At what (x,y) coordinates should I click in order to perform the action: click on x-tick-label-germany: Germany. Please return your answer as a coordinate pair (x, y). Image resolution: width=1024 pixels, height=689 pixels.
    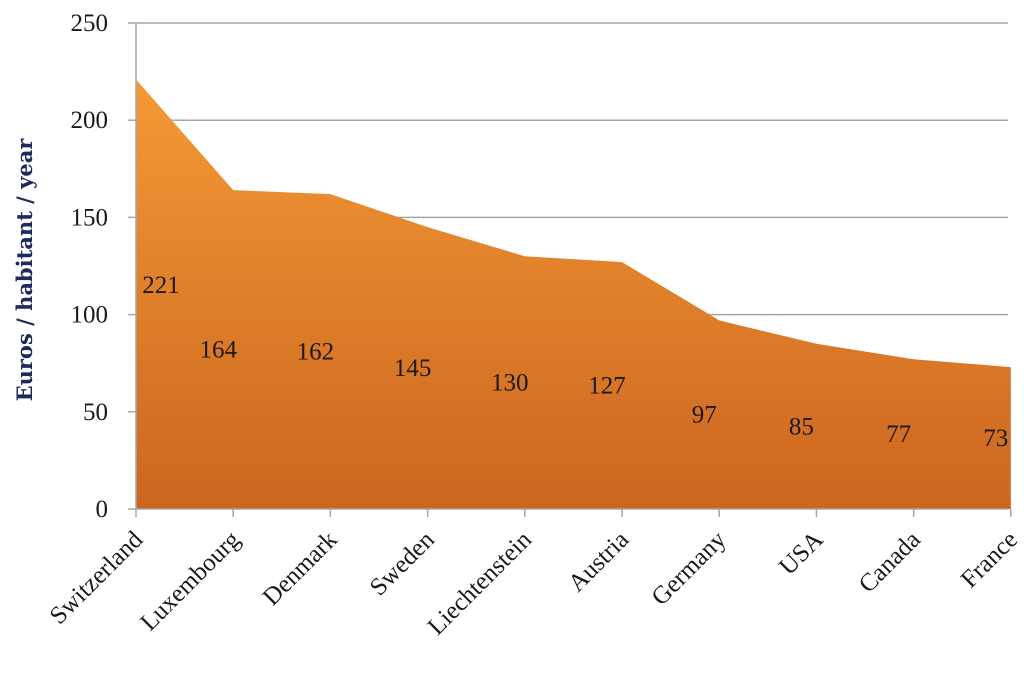
    Looking at the image, I should click on (689, 568).